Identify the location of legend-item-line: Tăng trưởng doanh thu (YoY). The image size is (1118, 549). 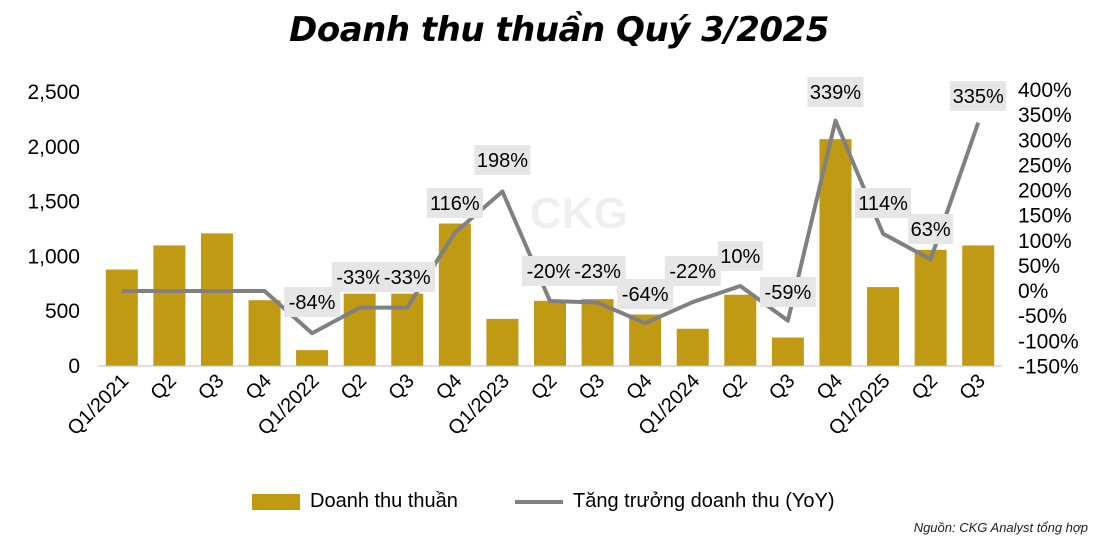
(674, 501).